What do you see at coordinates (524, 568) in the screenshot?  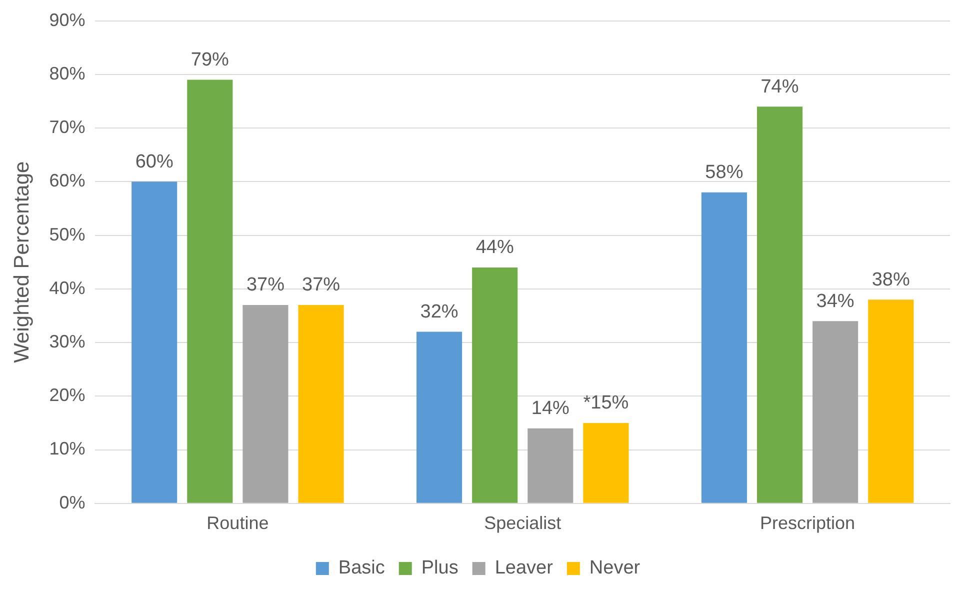 I see `legend-label: Leaver` at bounding box center [524, 568].